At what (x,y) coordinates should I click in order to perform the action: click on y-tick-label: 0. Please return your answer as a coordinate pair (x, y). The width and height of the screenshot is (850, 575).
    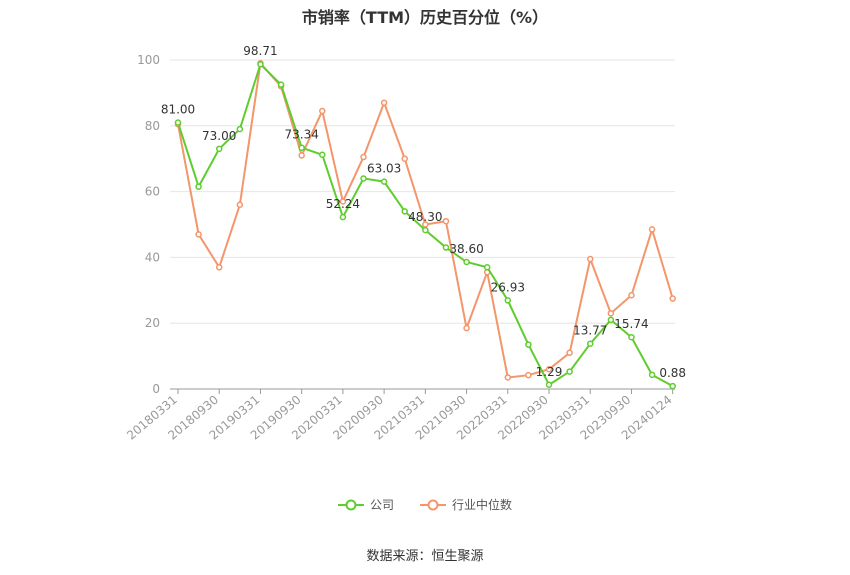
    Looking at the image, I should click on (156, 389).